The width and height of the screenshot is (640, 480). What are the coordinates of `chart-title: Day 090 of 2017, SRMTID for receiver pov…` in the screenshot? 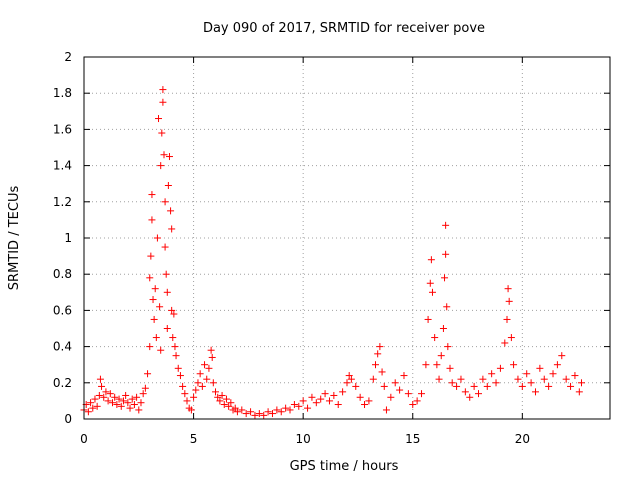 It's located at (344, 28).